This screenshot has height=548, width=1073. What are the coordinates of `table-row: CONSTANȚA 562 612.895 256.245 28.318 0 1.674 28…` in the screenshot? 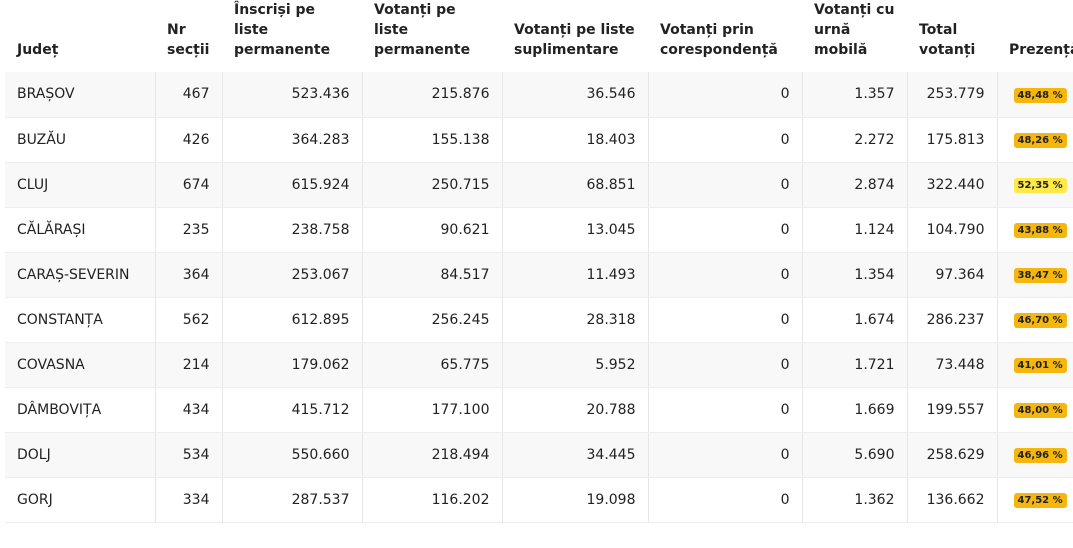 It's located at (539, 320).